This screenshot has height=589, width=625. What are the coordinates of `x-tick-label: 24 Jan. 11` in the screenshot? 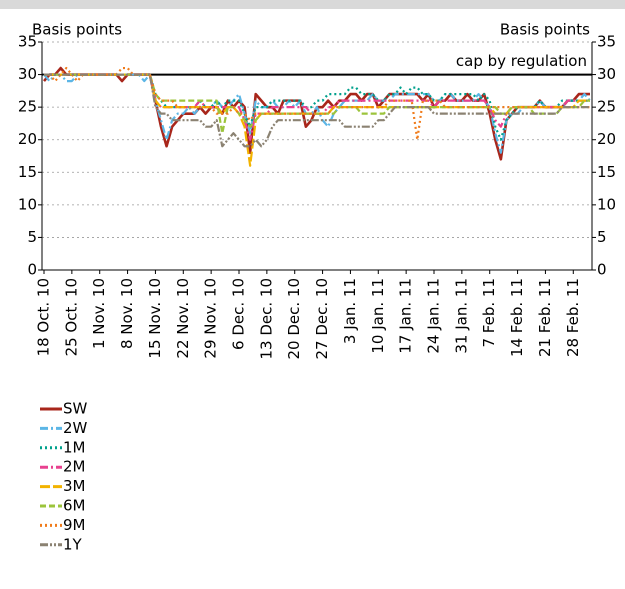 It's located at (434, 316).